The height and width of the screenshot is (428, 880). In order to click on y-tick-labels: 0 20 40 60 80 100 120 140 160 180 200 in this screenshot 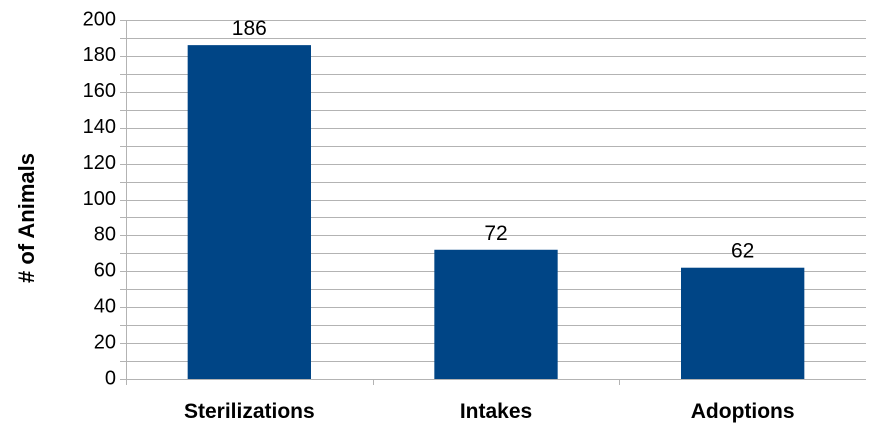, I will do `click(99, 198)`.